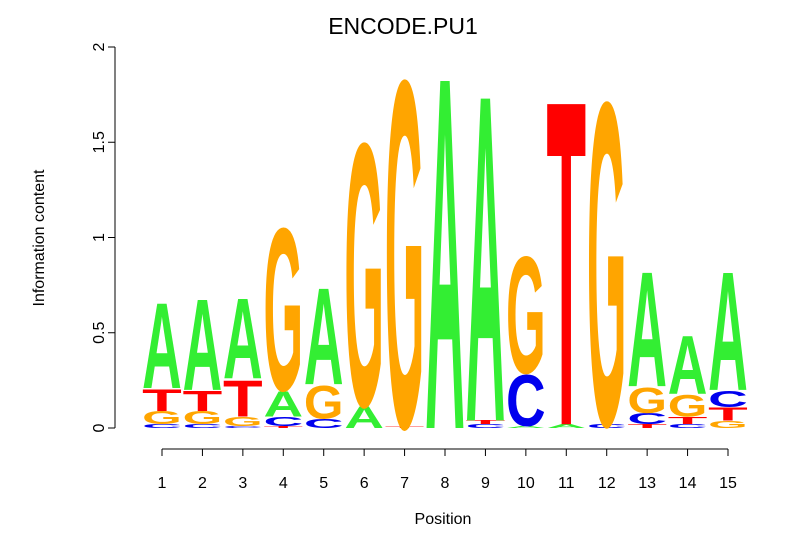 This screenshot has width=806, height=559. Describe the element at coordinates (202, 483) in the screenshot. I see `x-tick-label: 2` at that location.